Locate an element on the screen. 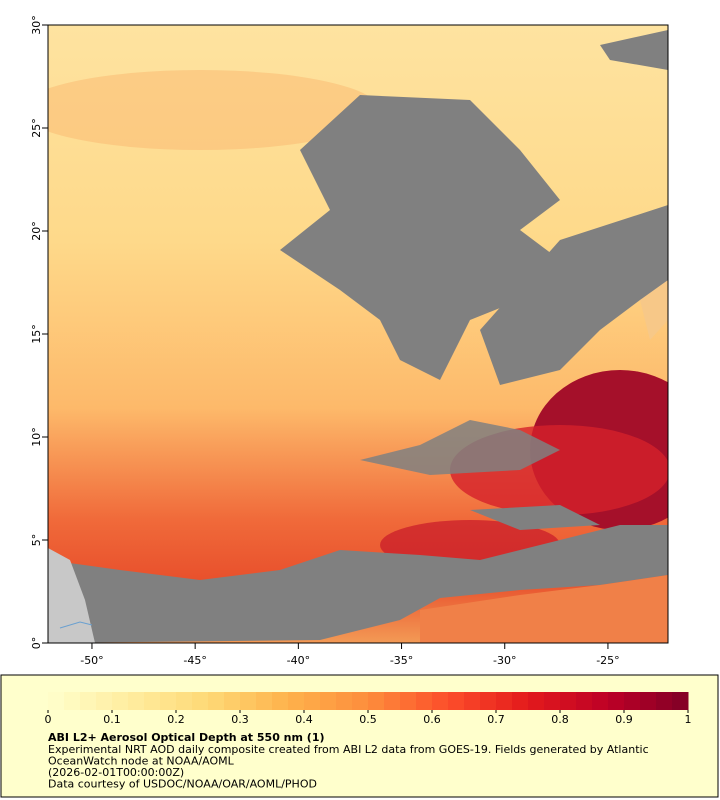 Image resolution: width=720 pixels, height=800 pixels. y-tick-label: 0° is located at coordinates (36, 643).